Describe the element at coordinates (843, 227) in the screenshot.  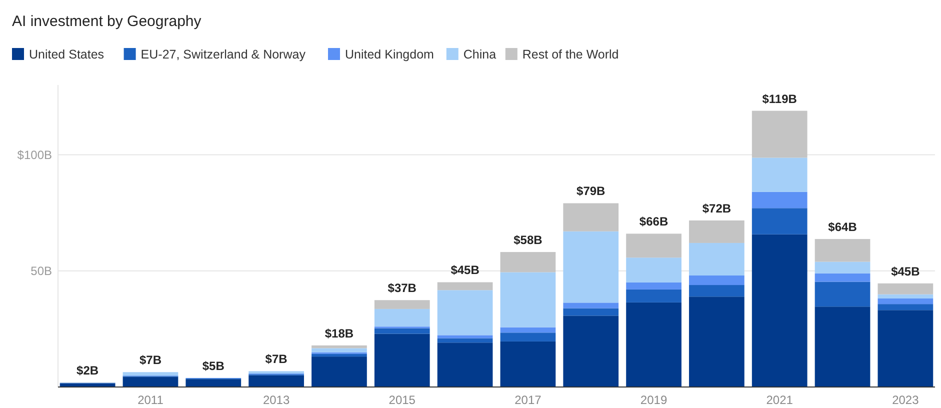
I see `total-label: $64B` at that location.